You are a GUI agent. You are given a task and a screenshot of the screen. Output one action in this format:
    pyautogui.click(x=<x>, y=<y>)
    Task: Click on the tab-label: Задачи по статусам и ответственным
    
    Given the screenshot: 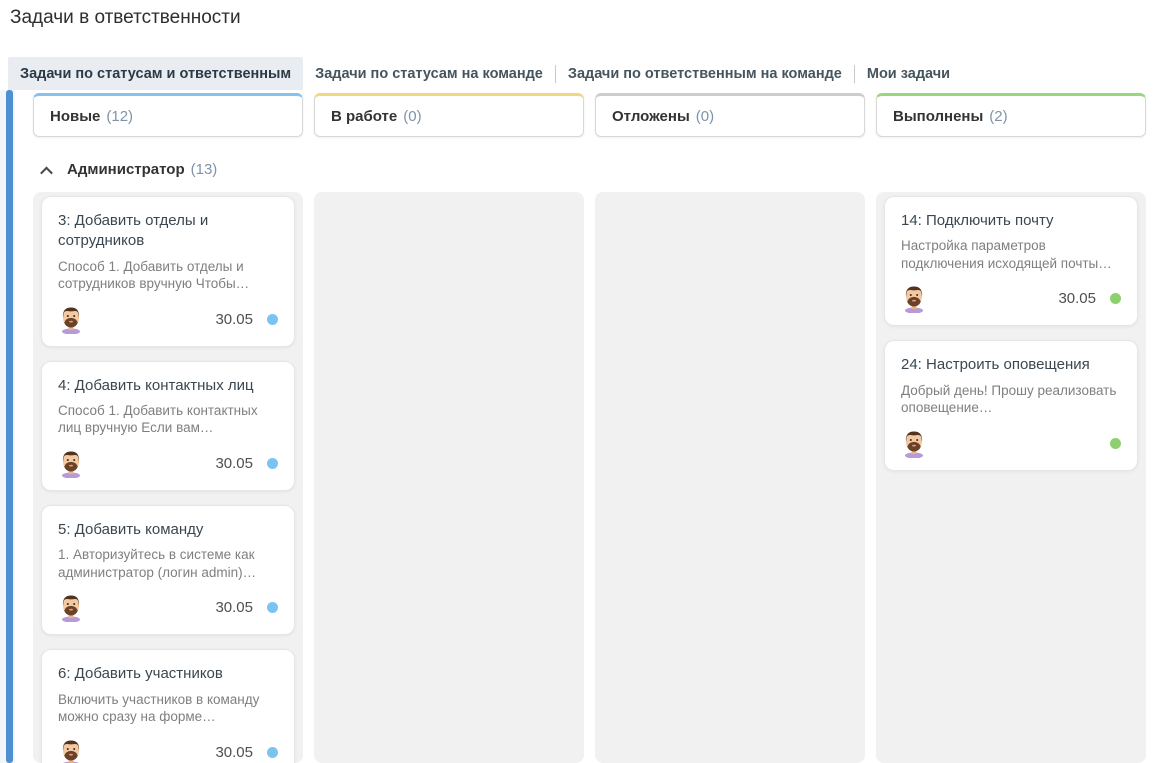 What is the action you would take?
    pyautogui.click(x=156, y=73)
    